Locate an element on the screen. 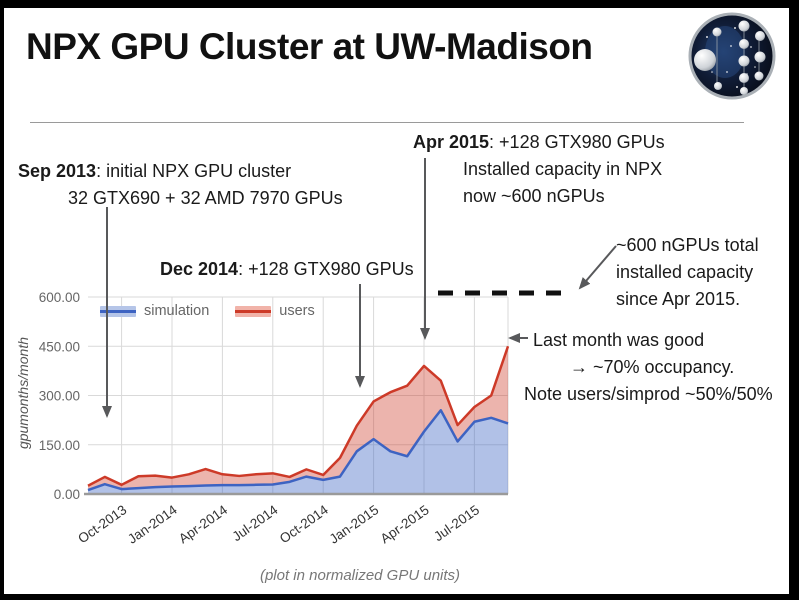 The image size is (799, 600). y-tick-label: 450.00 is located at coordinates (59, 346).